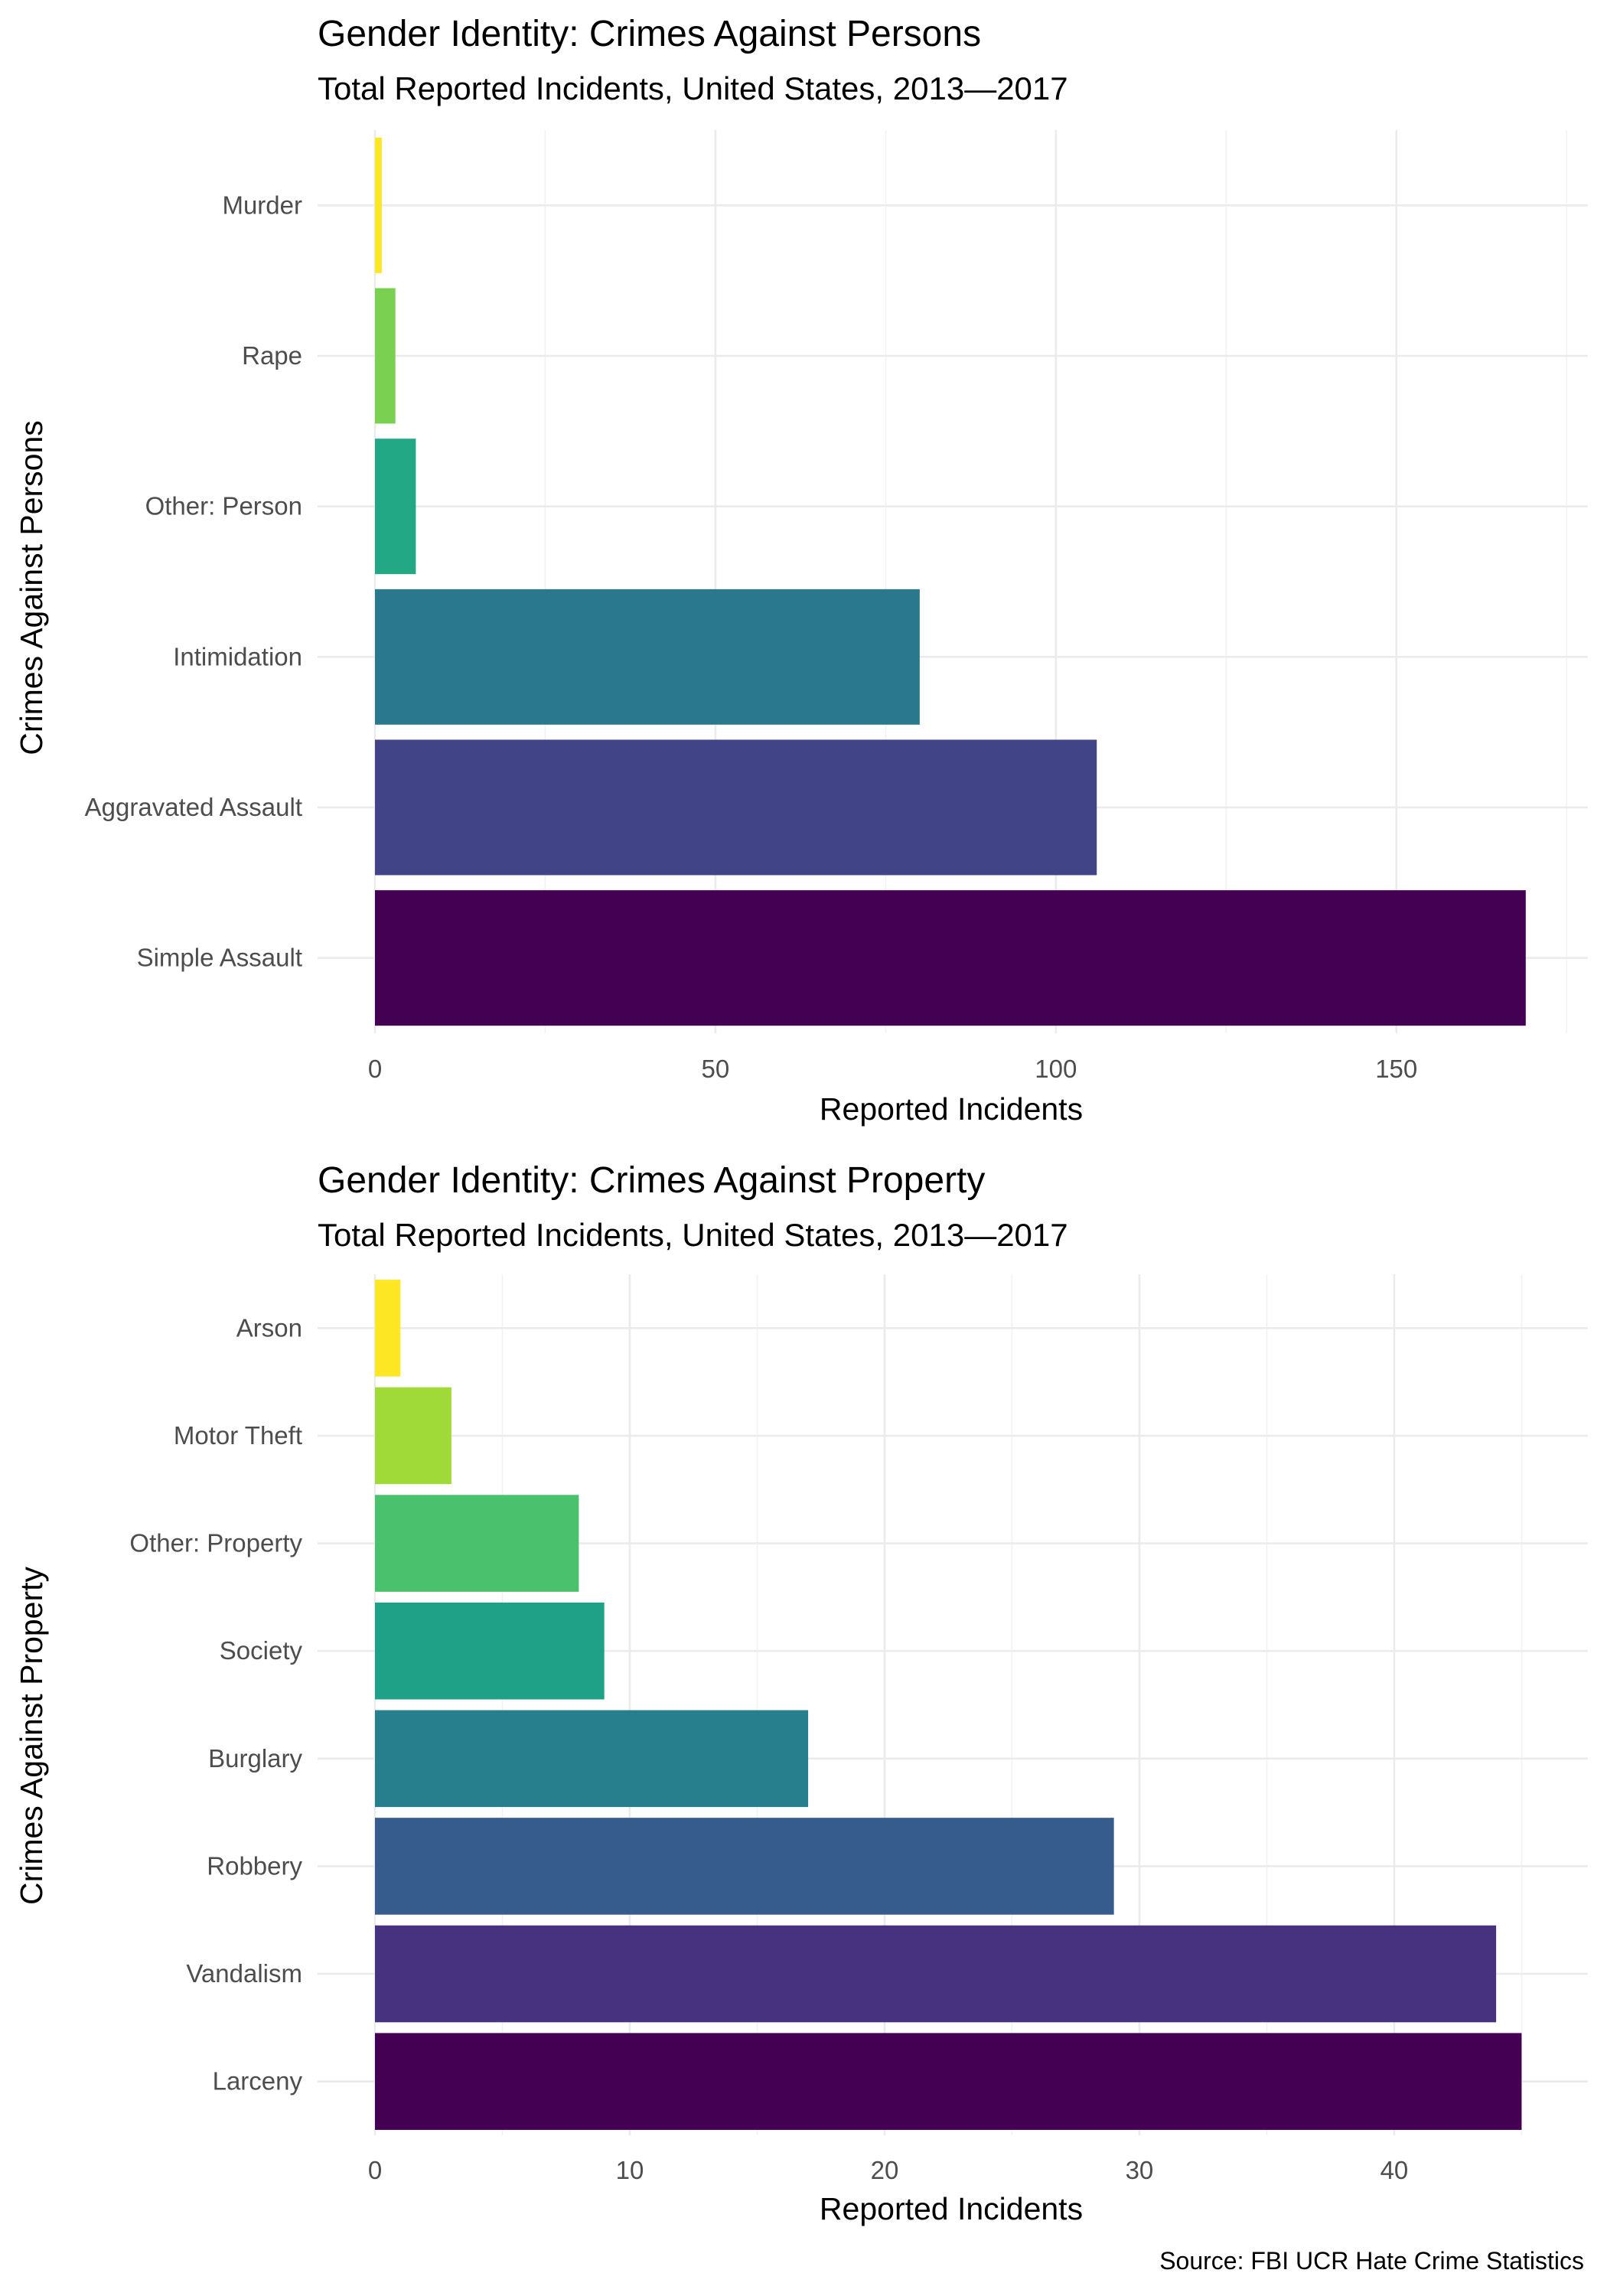 This screenshot has width=1607, height=2296. Describe the element at coordinates (223, 506) in the screenshot. I see `category-label: Other: Person` at that location.